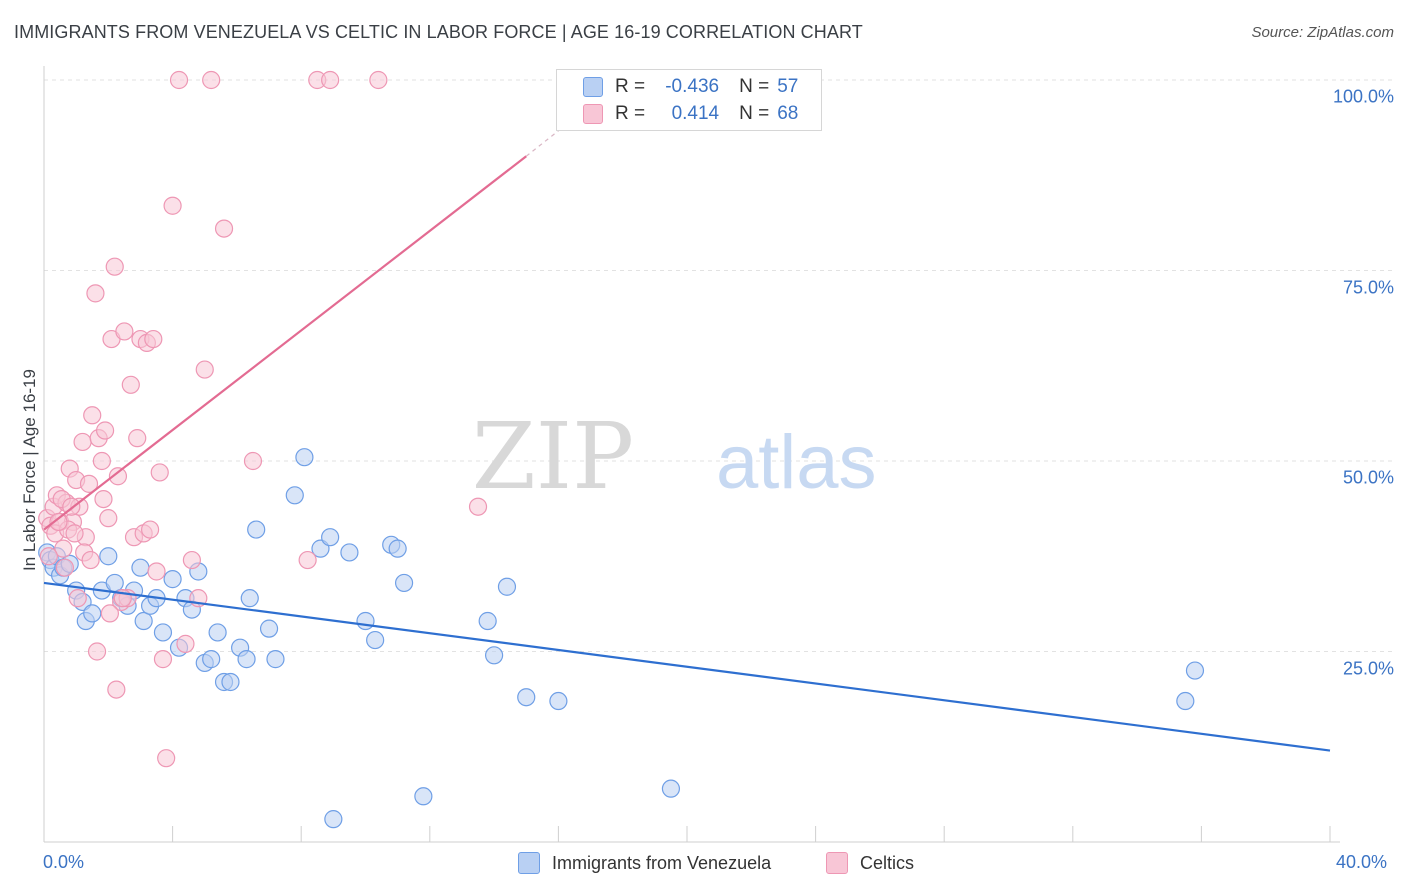 This screenshot has width=1406, height=892. What do you see at coordinates (796, 462) in the screenshot?
I see `watermark-atlas: atlas` at bounding box center [796, 462].